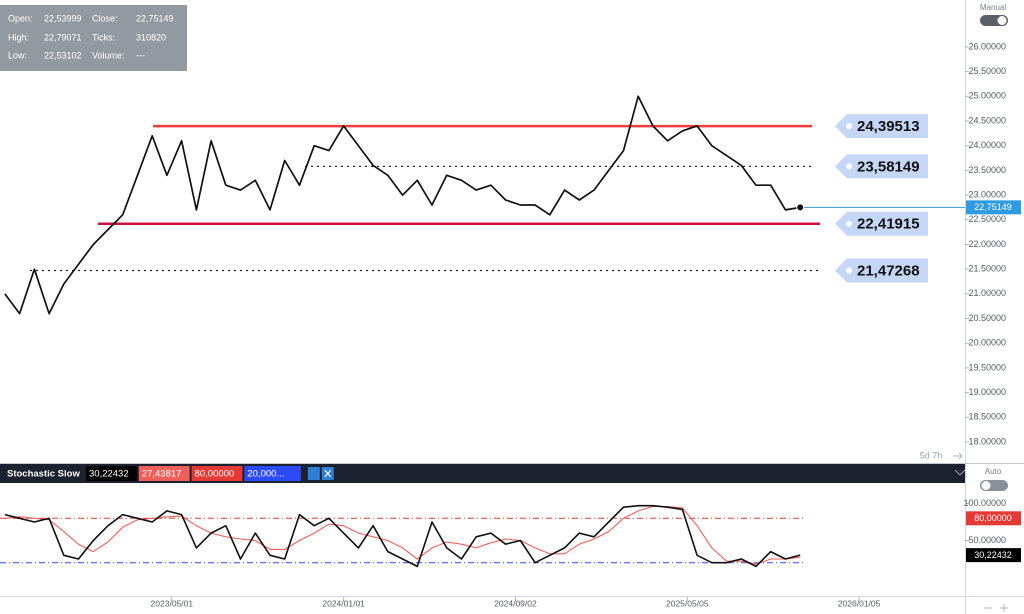 The width and height of the screenshot is (1024, 614). I want to click on y-tick-label: 18.00000, so click(987, 441).